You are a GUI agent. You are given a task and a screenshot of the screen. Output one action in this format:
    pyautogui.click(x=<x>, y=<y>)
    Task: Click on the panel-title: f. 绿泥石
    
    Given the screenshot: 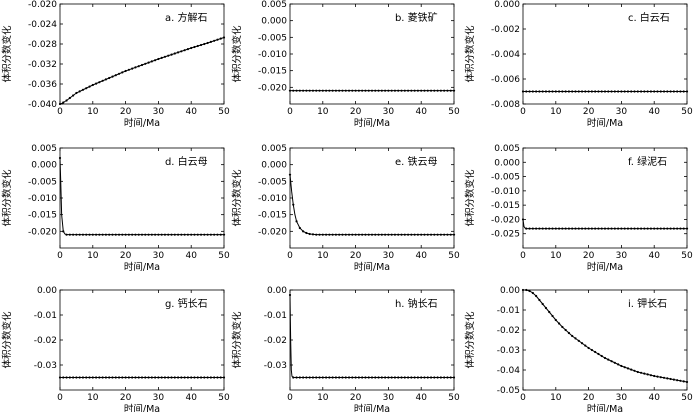 What is the action you would take?
    pyautogui.click(x=647, y=161)
    